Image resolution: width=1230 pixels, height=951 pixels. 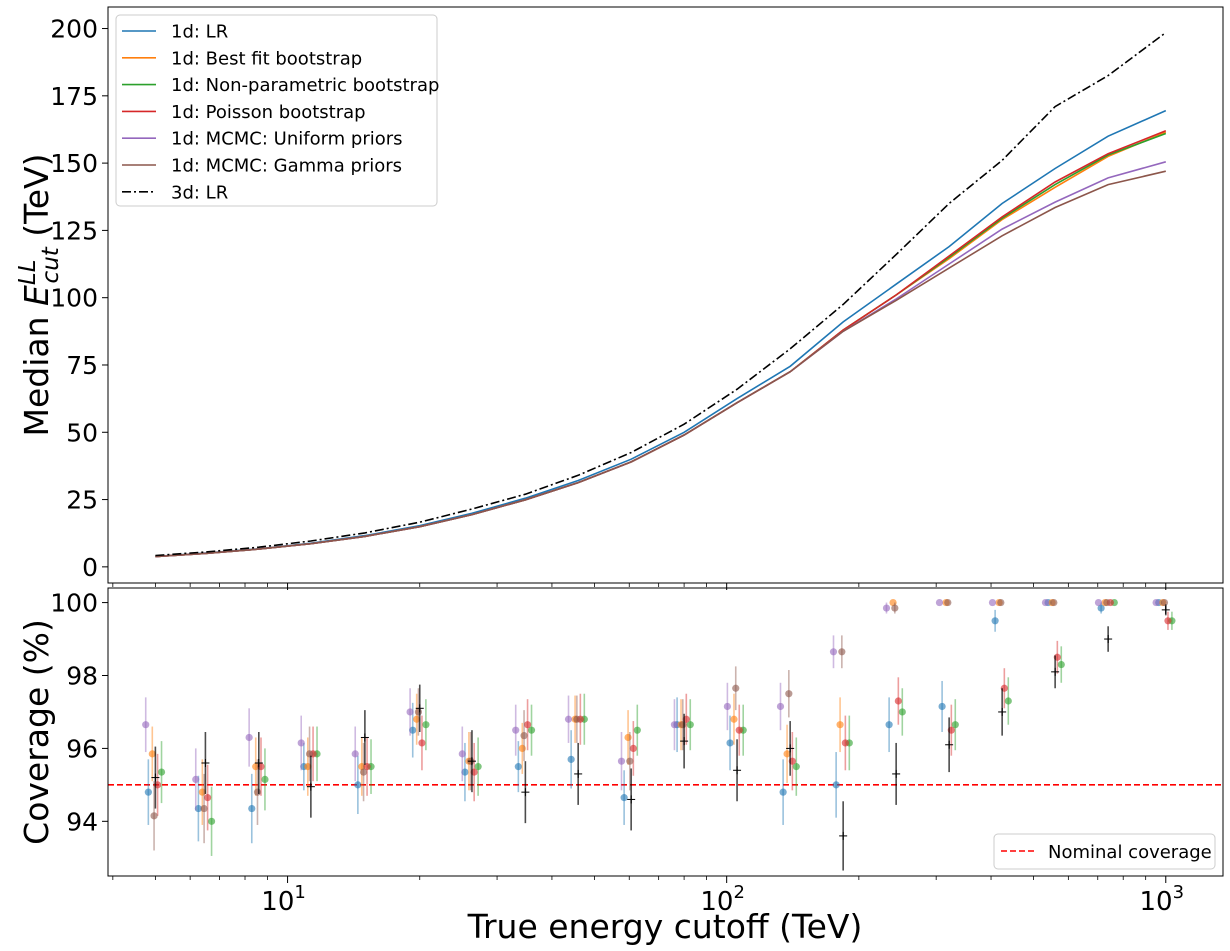 I want to click on y-label-subscript: cut, so click(x=51, y=264).